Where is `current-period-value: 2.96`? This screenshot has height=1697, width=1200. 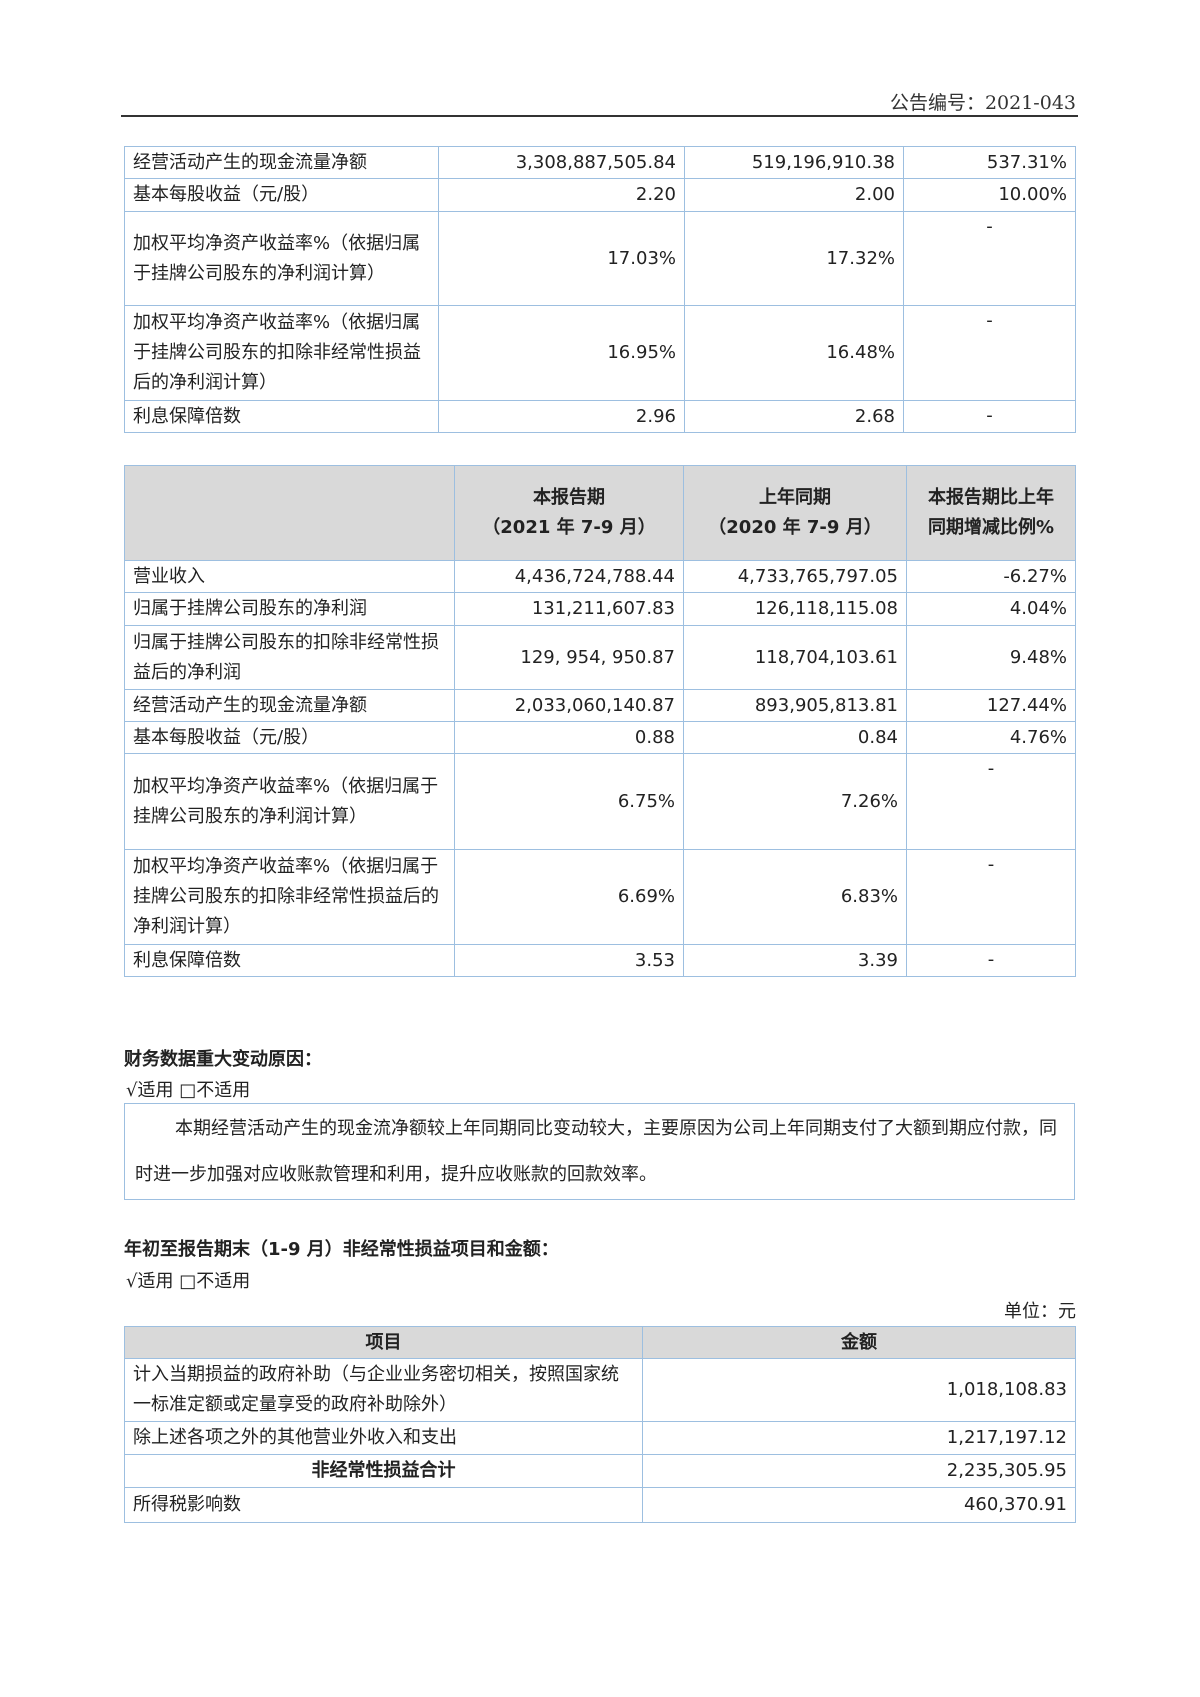
current-period-value: 2.96 is located at coordinates (561, 416).